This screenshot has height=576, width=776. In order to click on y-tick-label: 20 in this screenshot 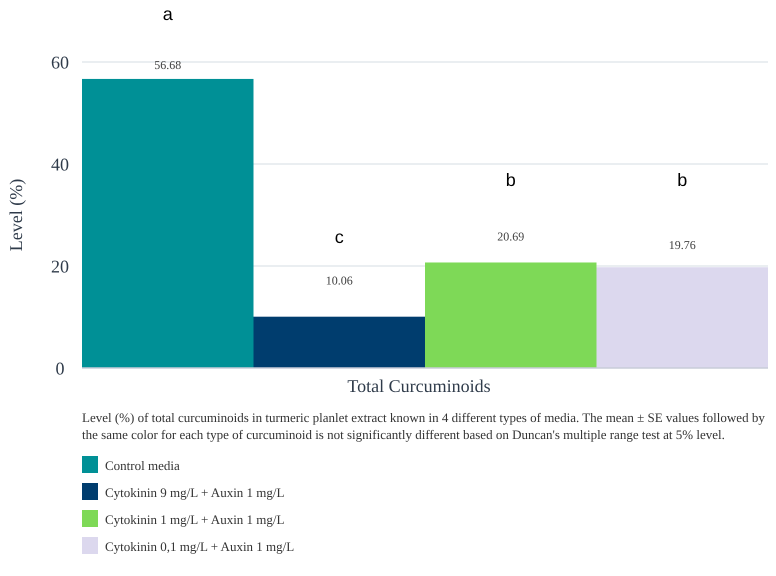, I will do `click(60, 266)`.